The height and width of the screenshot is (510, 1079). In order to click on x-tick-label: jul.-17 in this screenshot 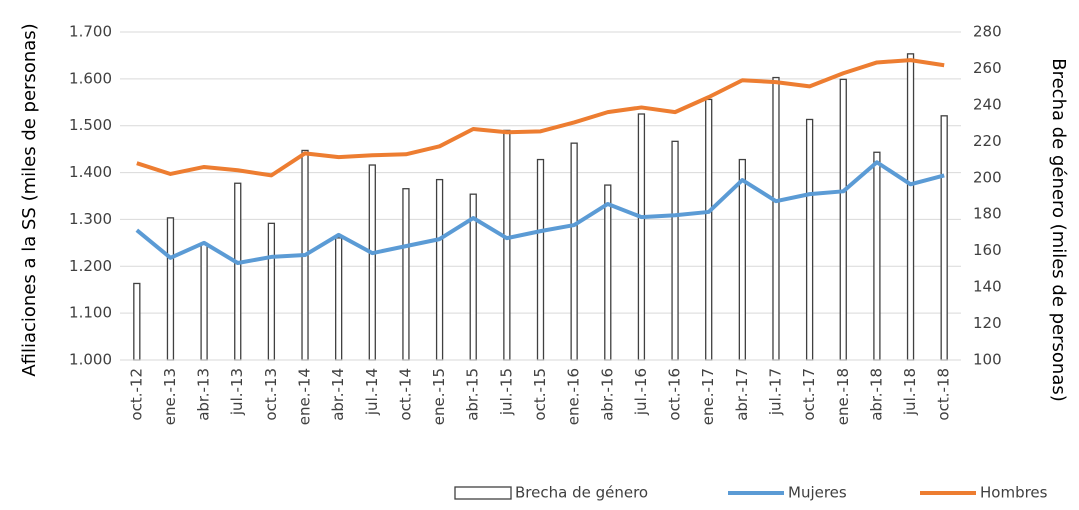, I will do `click(775, 392)`.